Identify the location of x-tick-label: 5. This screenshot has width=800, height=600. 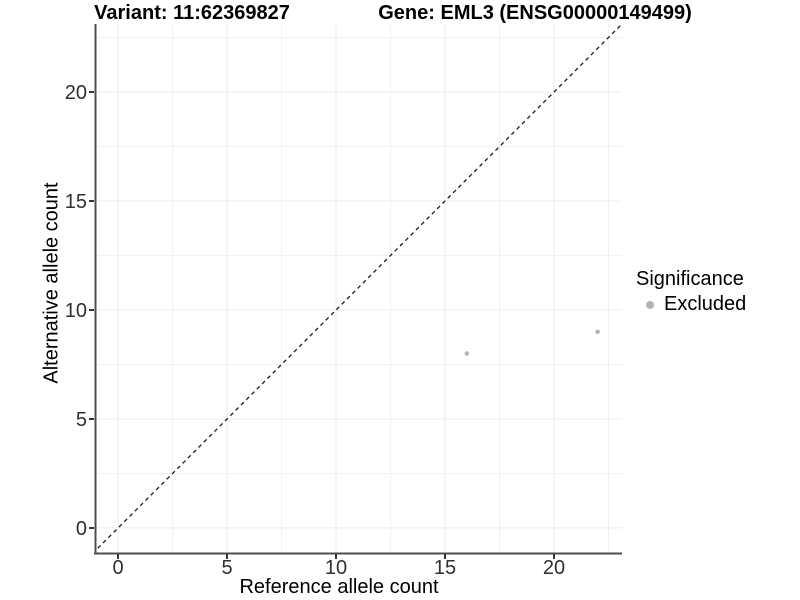
(227, 568).